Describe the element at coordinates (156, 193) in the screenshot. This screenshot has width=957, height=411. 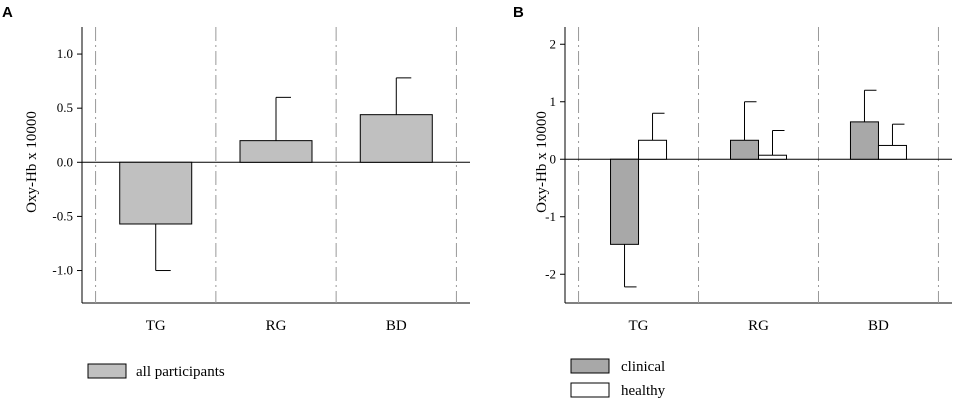
I see `panel-a-bar-all-participants-tg` at that location.